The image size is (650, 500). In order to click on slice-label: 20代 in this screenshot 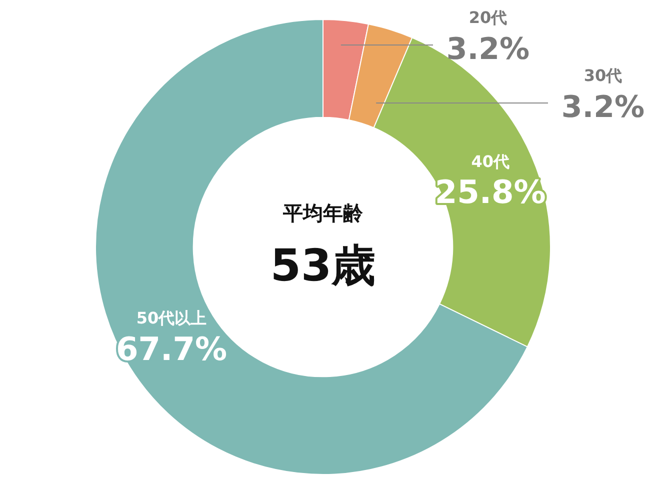, I will do `click(488, 18)`.